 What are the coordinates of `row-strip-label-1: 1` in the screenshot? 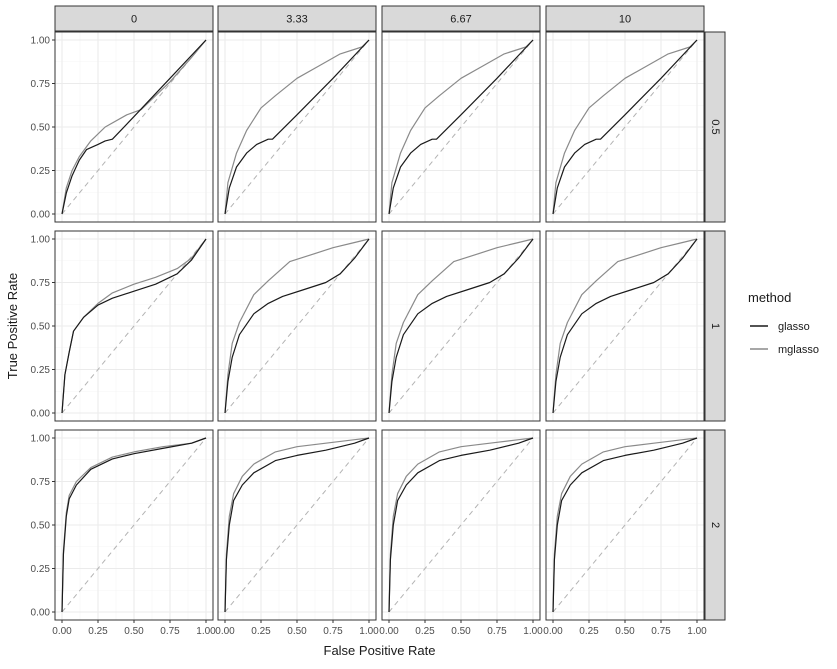 It's located at (715, 326).